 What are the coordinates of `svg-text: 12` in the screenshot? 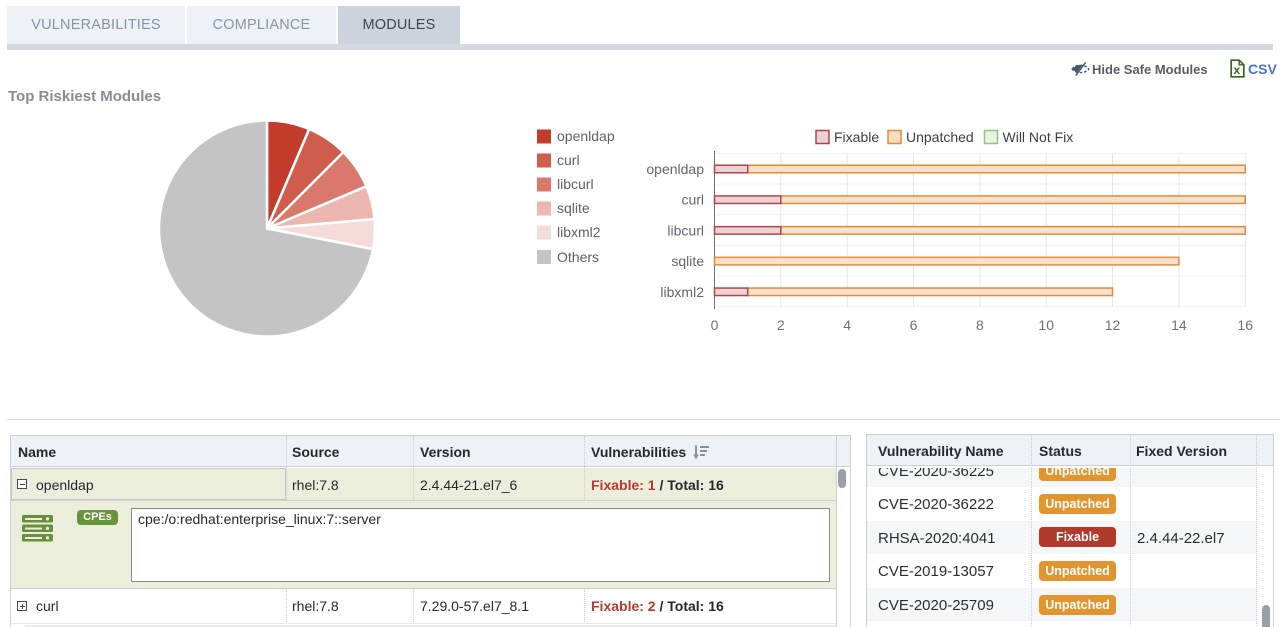 It's located at (1113, 325).